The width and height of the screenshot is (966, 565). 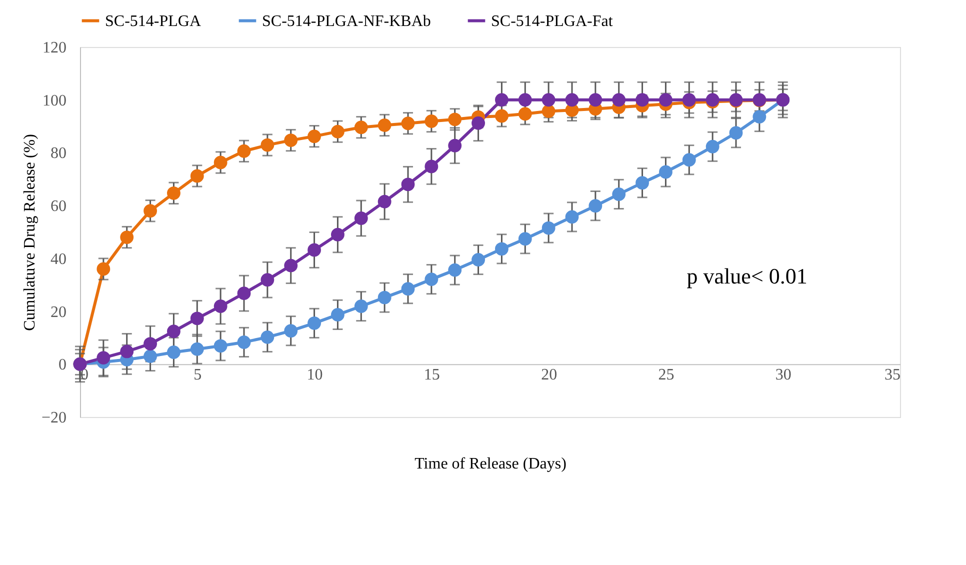 What do you see at coordinates (198, 375) in the screenshot?
I see `x-tick-label: 5` at bounding box center [198, 375].